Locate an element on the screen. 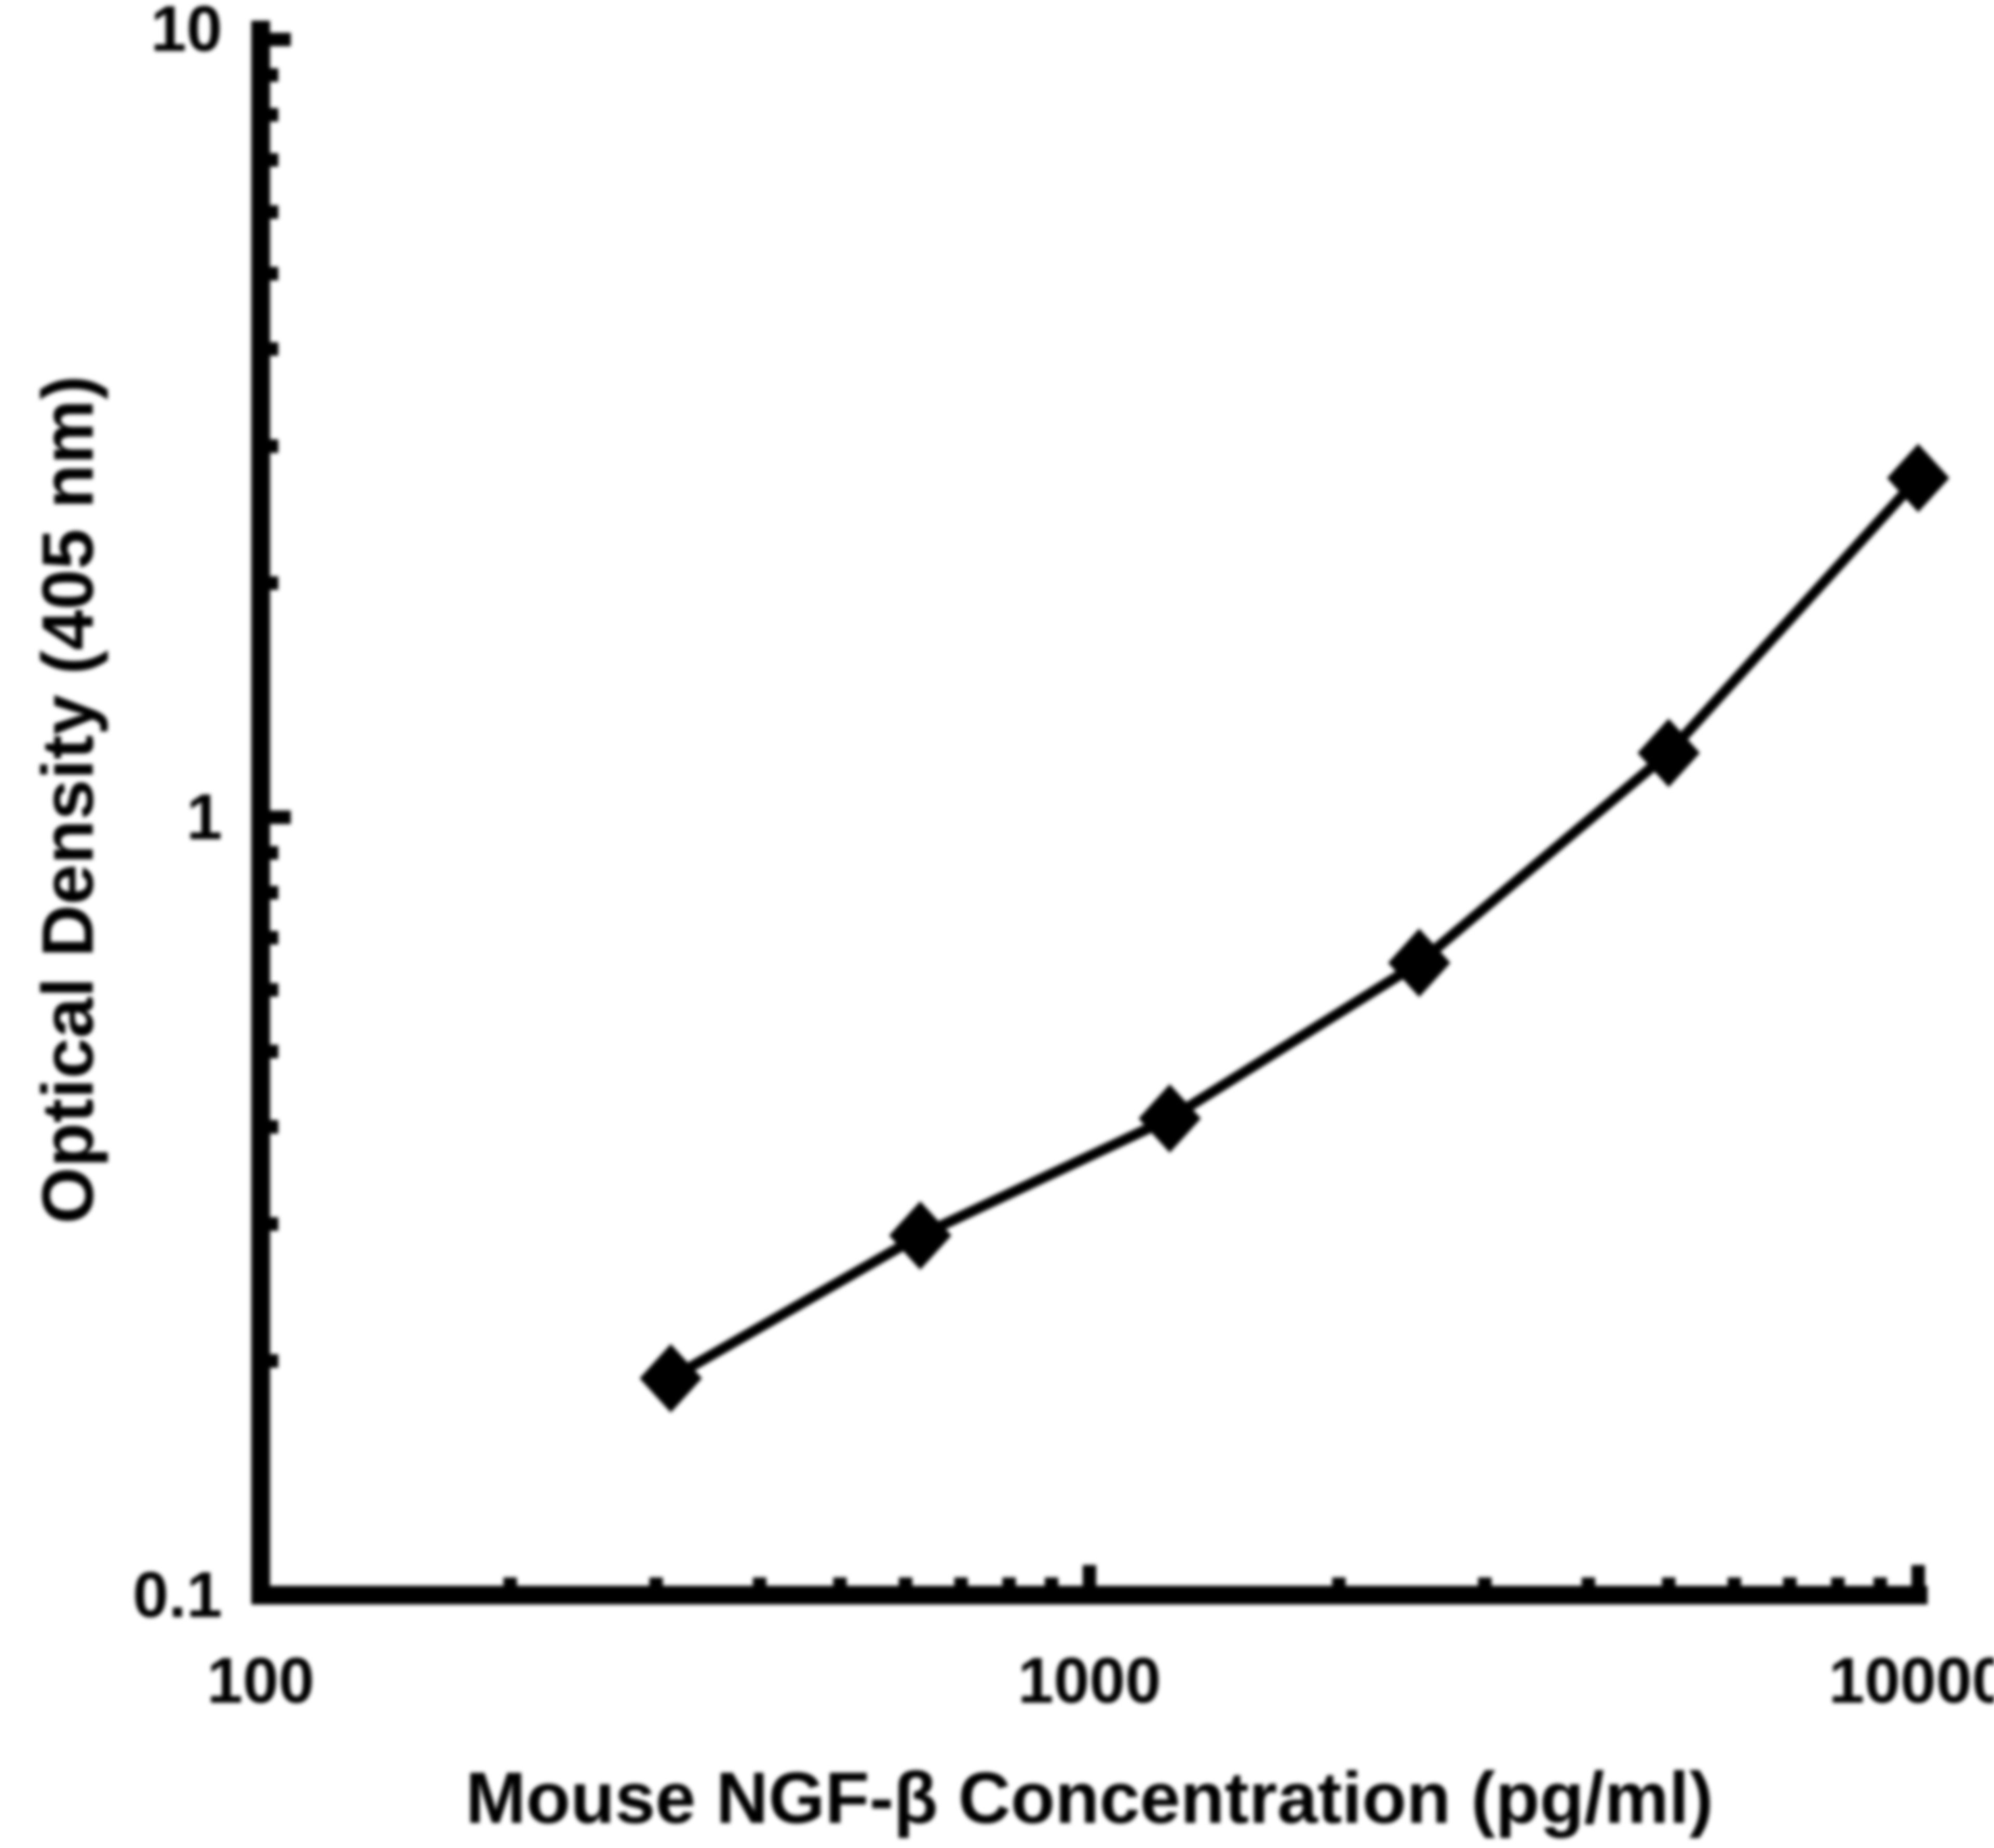 This screenshot has height=1848, width=1994. y-axis-tick-labels: 10 1 0.1 is located at coordinates (177, 816).